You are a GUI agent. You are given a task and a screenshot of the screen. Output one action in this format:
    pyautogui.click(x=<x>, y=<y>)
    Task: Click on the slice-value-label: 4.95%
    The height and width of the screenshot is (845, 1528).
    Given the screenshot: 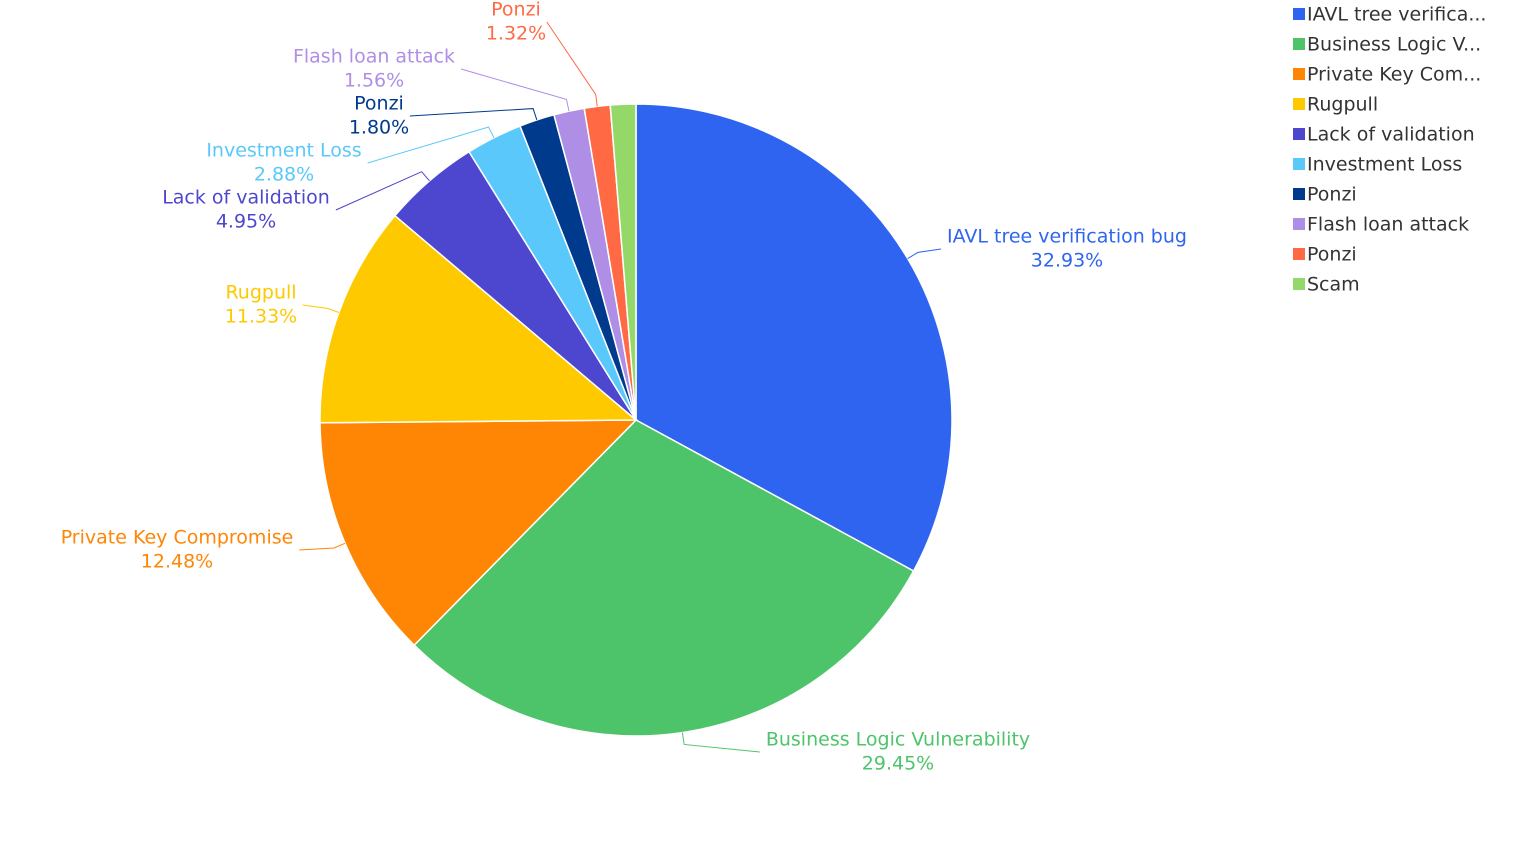 What is the action you would take?
    pyautogui.click(x=246, y=222)
    